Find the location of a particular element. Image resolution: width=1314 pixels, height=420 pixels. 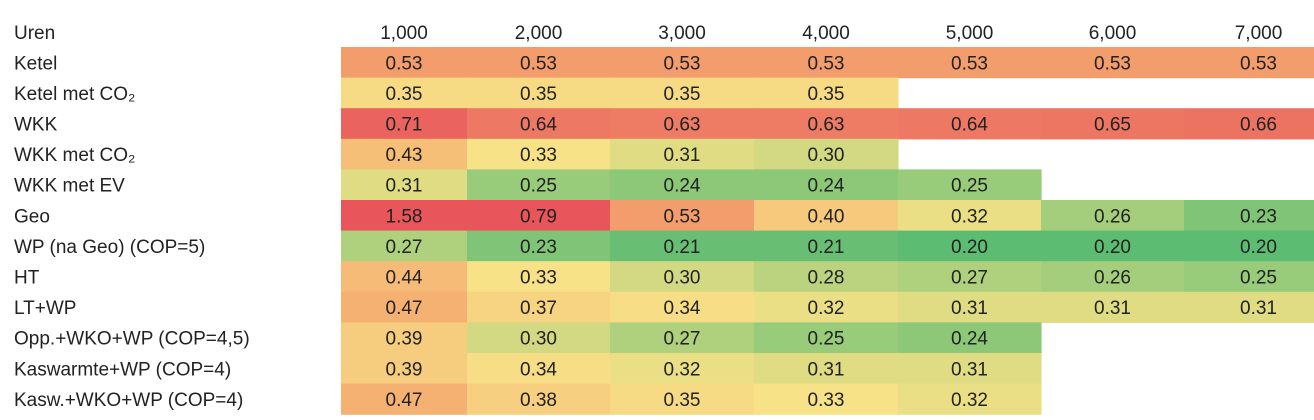

cell-value: 0.21 is located at coordinates (826, 247).